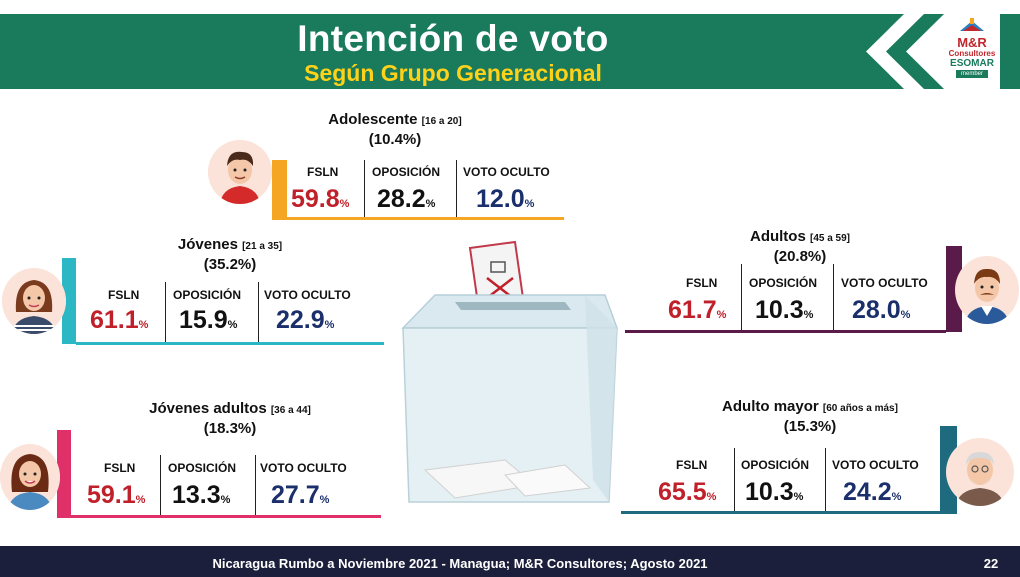 The image size is (1020, 577). What do you see at coordinates (226, 516) in the screenshot?
I see `accent-line-jovenes-adultos` at bounding box center [226, 516].